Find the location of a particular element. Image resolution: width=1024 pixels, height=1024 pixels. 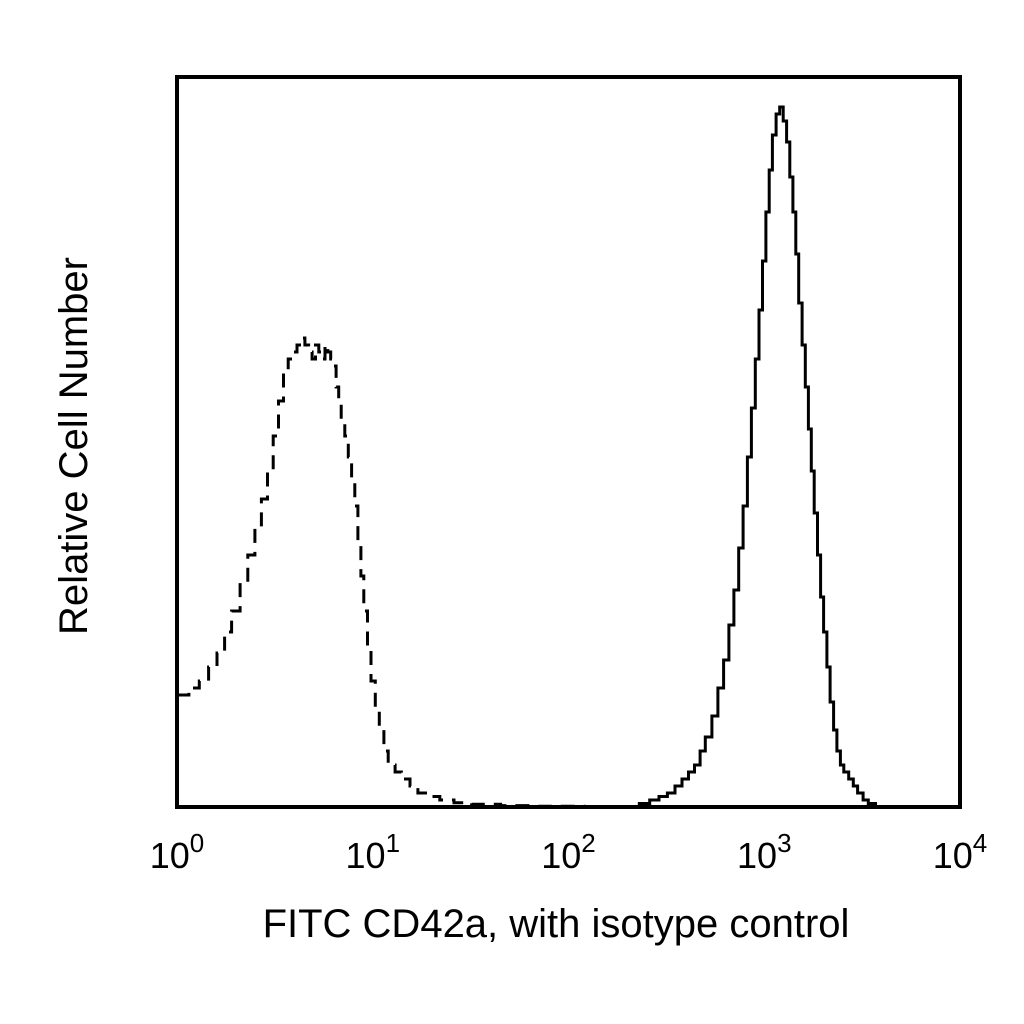

x-tick-label: 10¹ is located at coordinates (373, 852).